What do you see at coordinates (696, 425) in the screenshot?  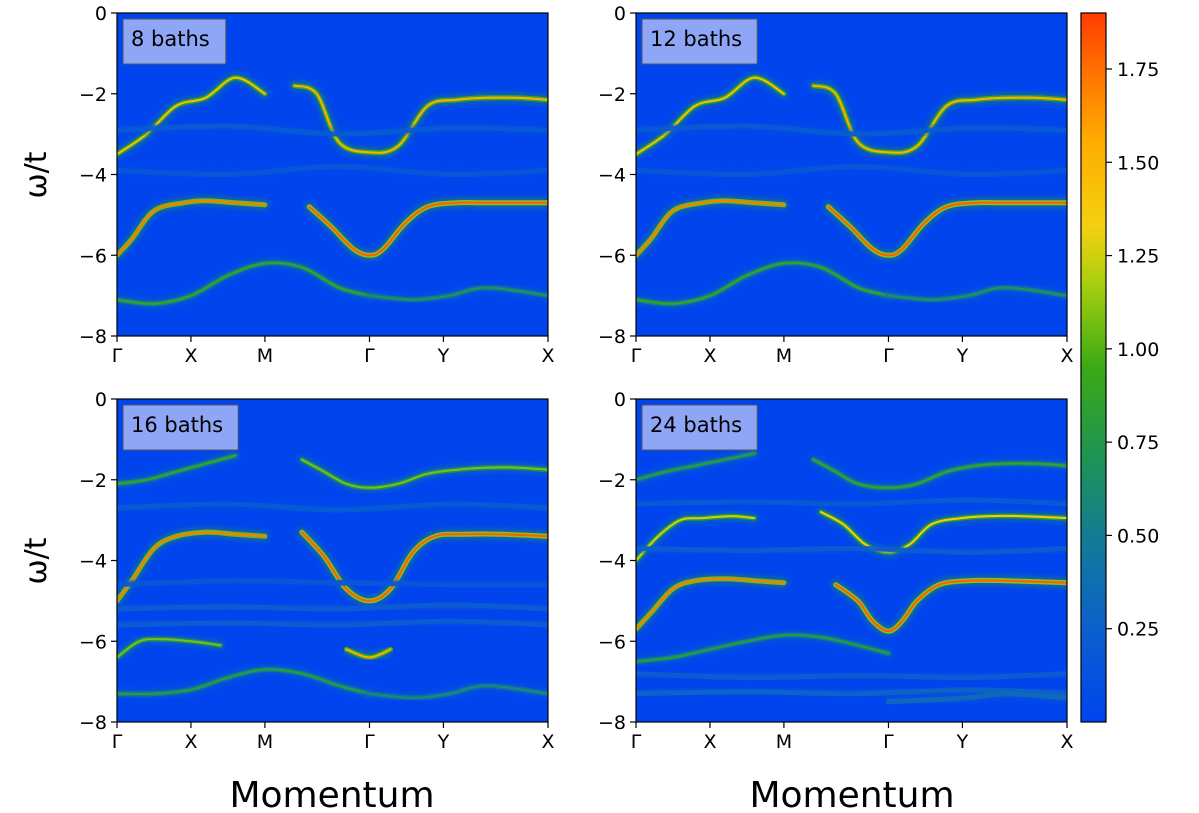 I see `panel-label-text: 24 baths` at bounding box center [696, 425].